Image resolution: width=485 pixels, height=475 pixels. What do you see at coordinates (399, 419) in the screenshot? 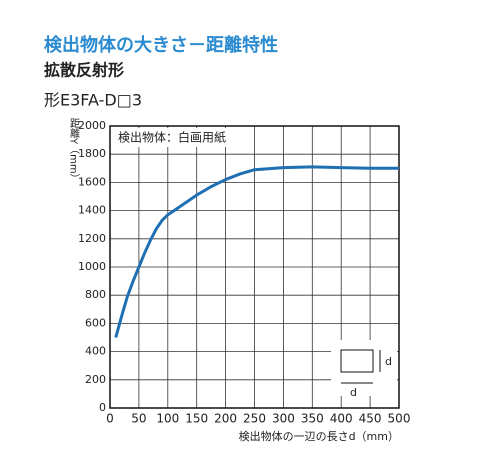
I see `x-tick-label: 500` at bounding box center [399, 419].